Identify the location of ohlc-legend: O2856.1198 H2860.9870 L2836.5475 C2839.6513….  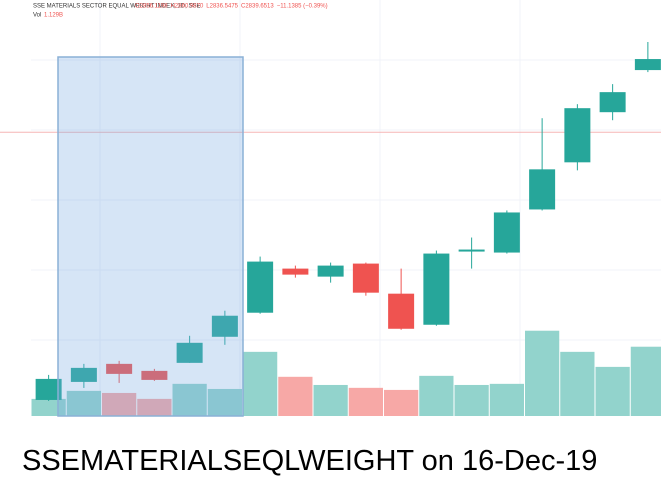
(231, 7).